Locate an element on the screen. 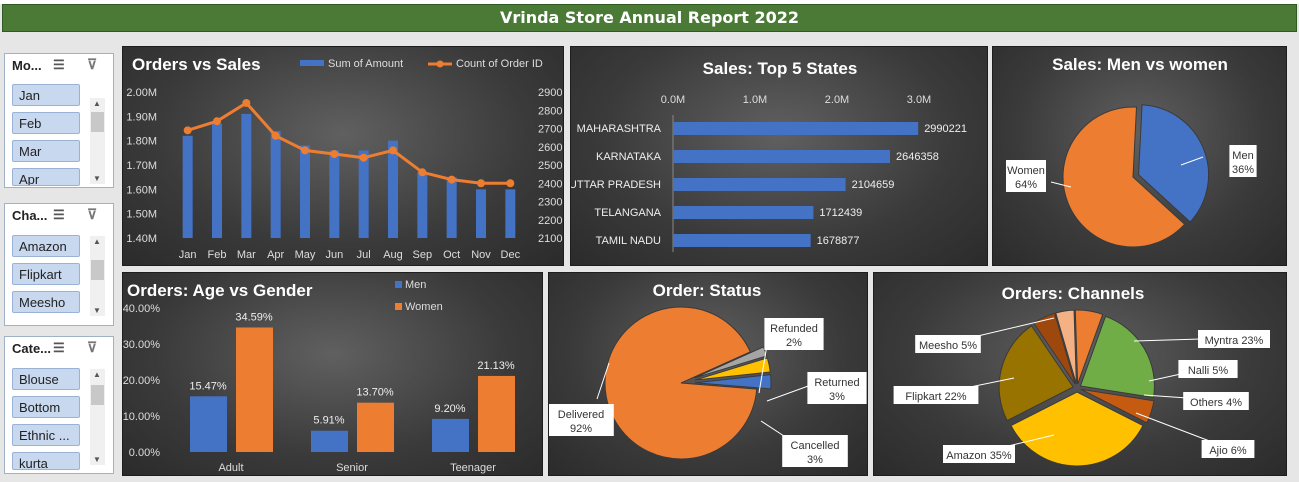 This screenshot has height=482, width=1299. y-tick: 10.00% is located at coordinates (141, 417).